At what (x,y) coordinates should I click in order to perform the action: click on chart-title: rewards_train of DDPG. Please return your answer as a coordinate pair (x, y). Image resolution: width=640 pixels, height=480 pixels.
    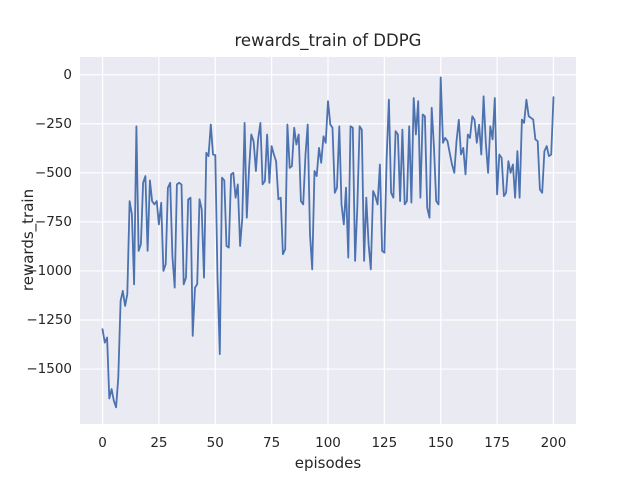
    Looking at the image, I should click on (328, 40).